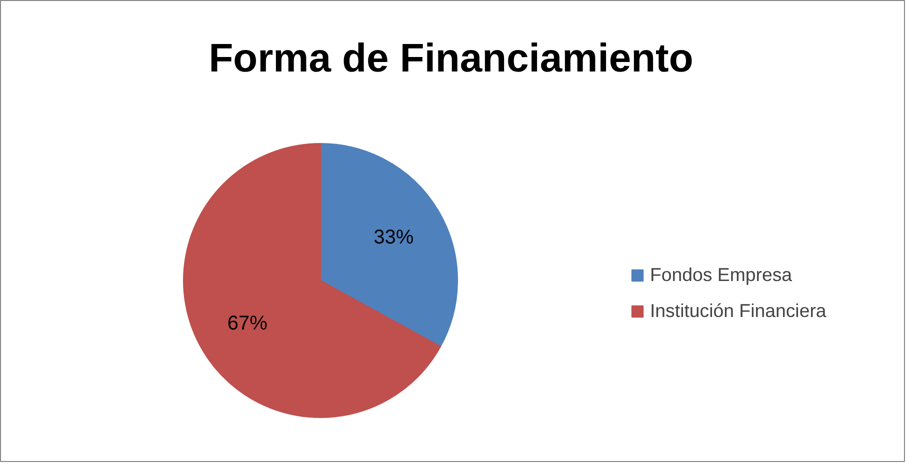  I want to click on legend-label: Fondos Empresa, so click(721, 275).